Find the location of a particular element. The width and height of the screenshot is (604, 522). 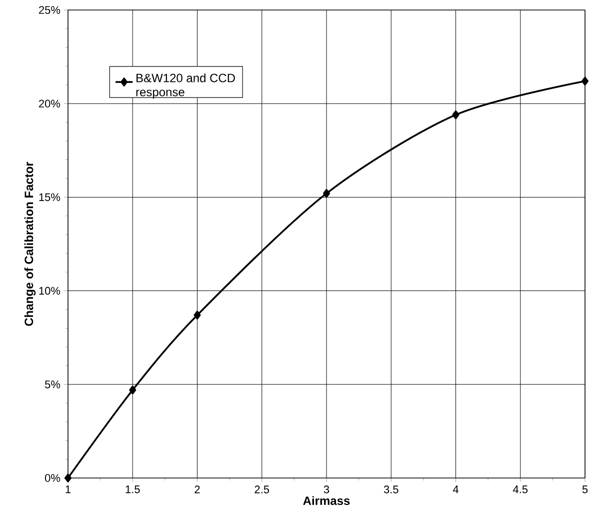

x-tick-label: 2 is located at coordinates (197, 490).